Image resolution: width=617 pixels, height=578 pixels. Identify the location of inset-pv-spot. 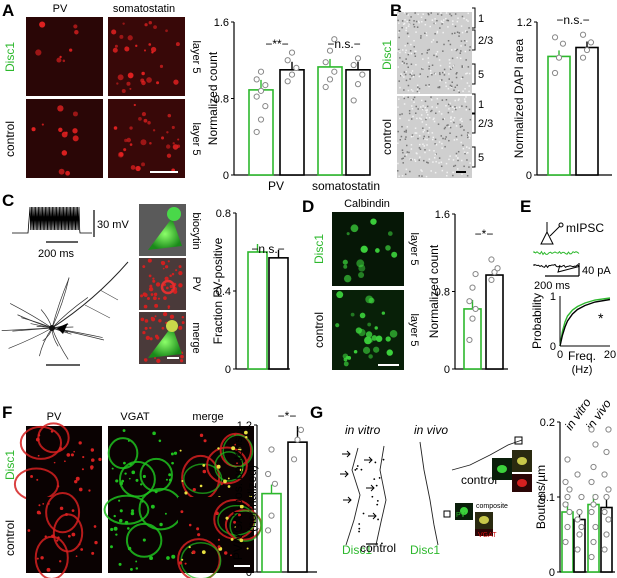
(464, 511).